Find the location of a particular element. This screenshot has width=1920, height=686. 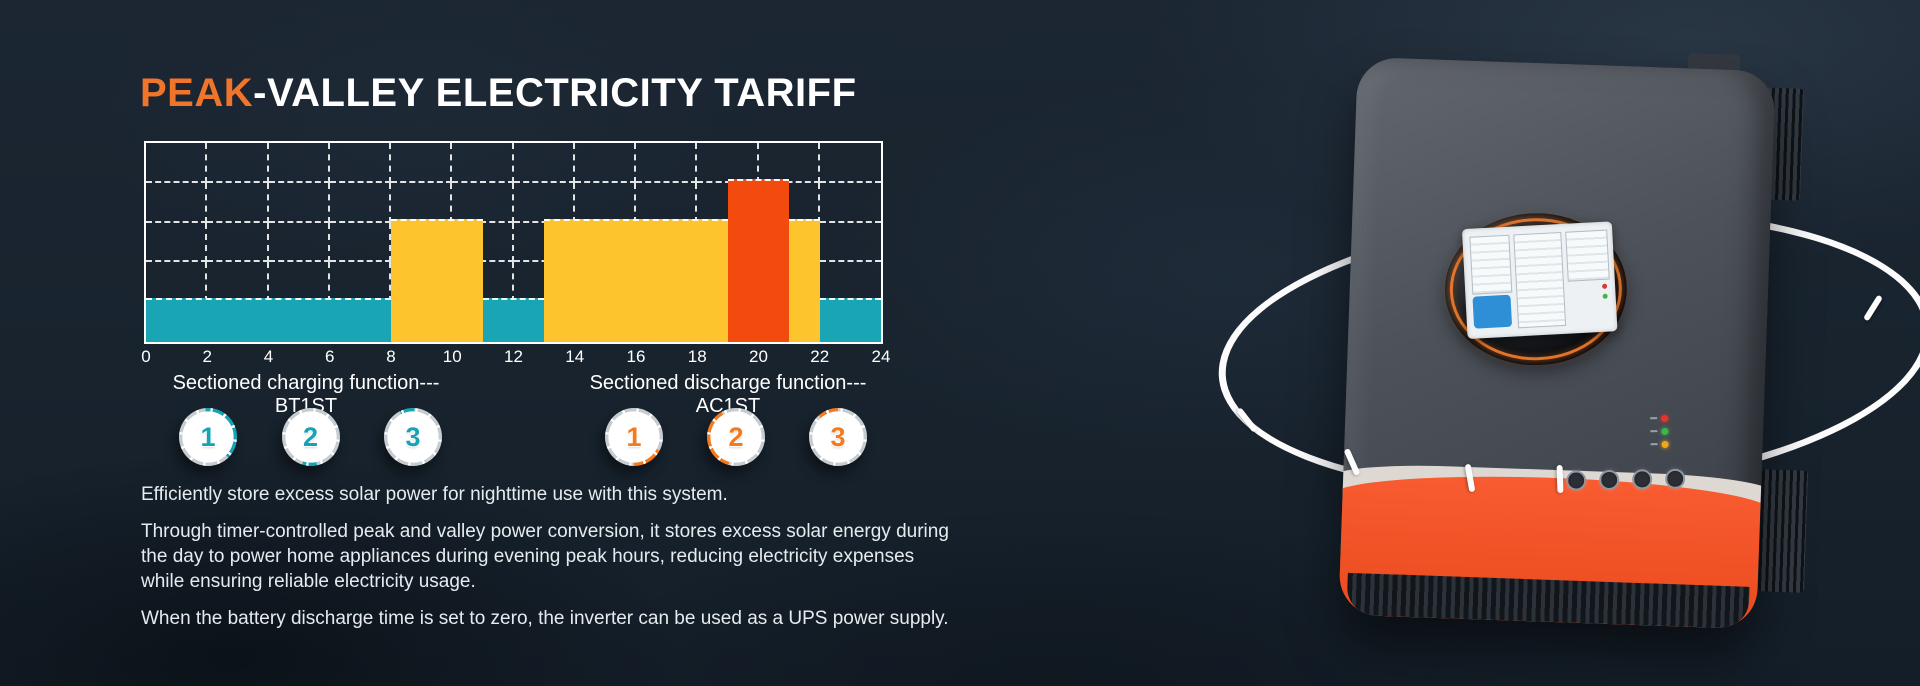

title-rest: -VALLEY ELECTRICITY TARIFF is located at coordinates (555, 92).